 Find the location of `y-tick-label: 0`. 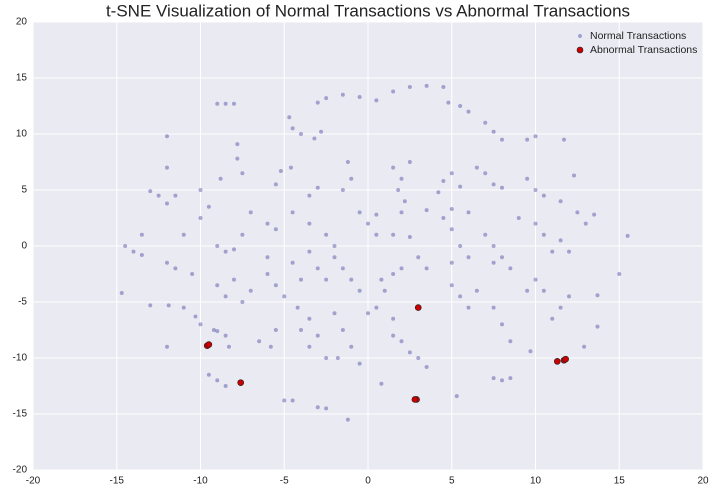

y-tick-label: 0 is located at coordinates (24, 246).